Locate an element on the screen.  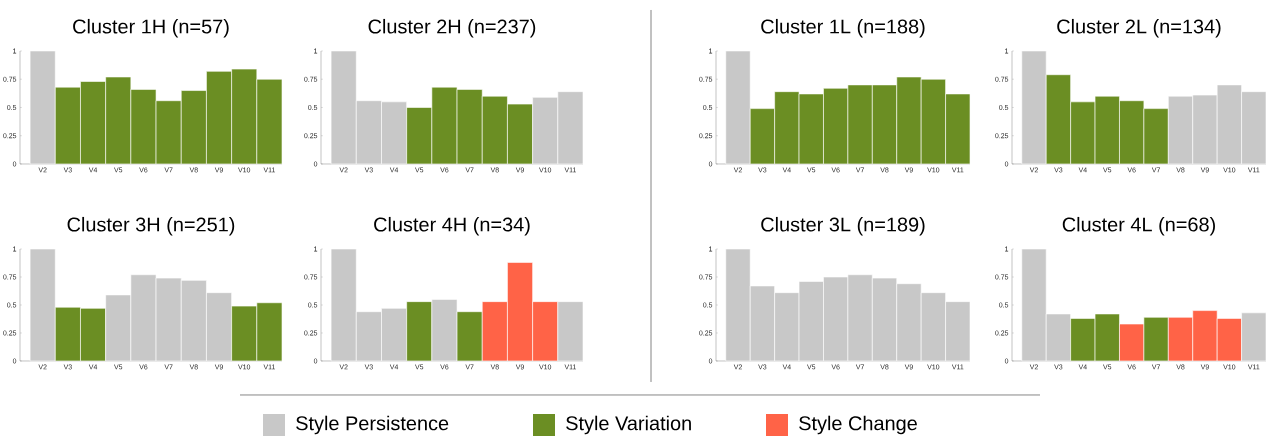
category-label: Style Change is located at coordinates (858, 425).